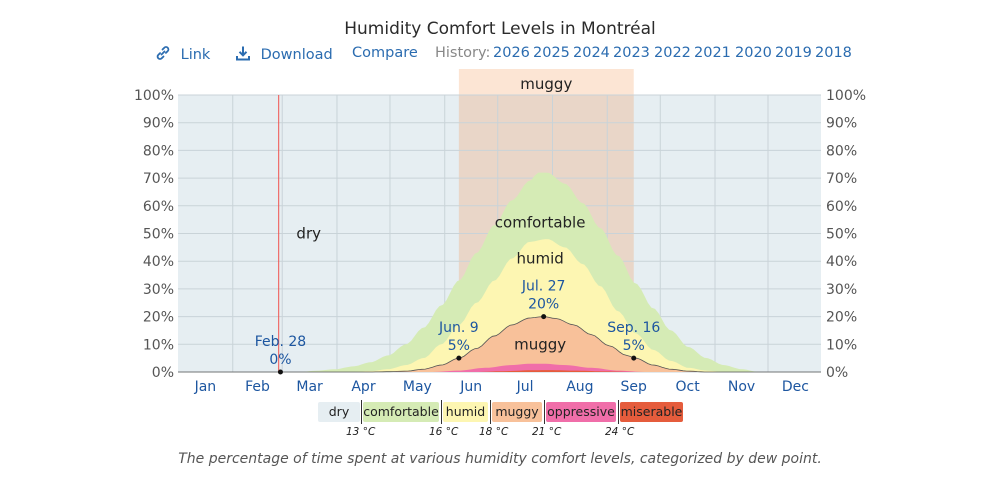 Image resolution: width=1000 pixels, height=489 pixels. Describe the element at coordinates (833, 53) in the screenshot. I see `history-year-2018: 2018` at that location.